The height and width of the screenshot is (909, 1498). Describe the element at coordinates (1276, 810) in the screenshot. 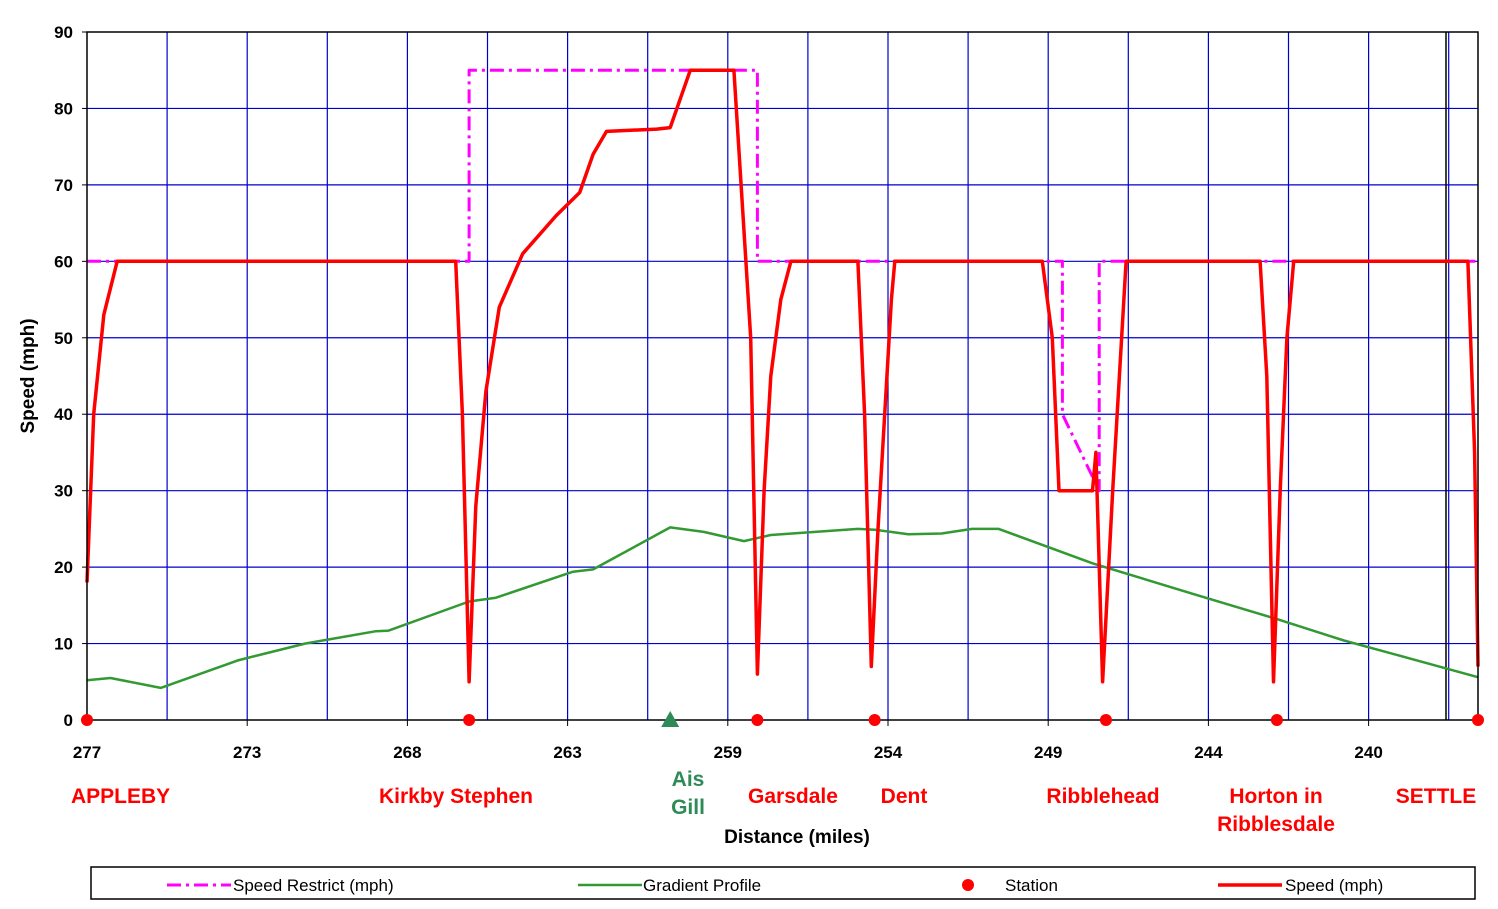

I see `station-name-label: Horton in Ribblesdale` at that location.